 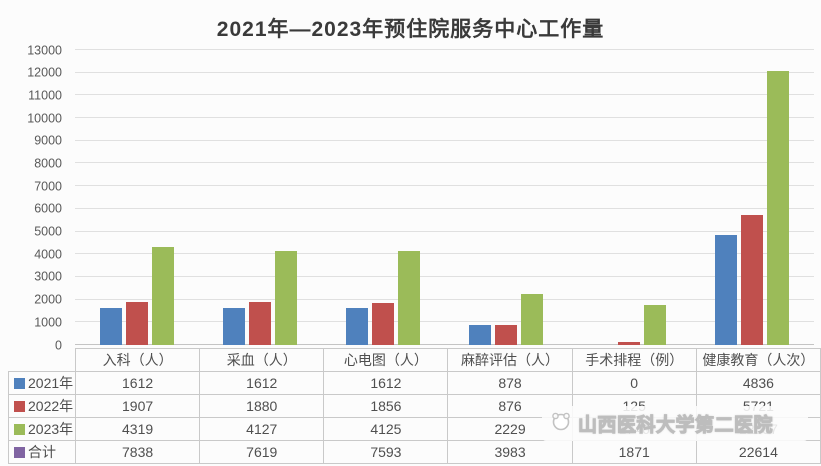 I want to click on y-tick-label: 12000, so click(x=44, y=72).